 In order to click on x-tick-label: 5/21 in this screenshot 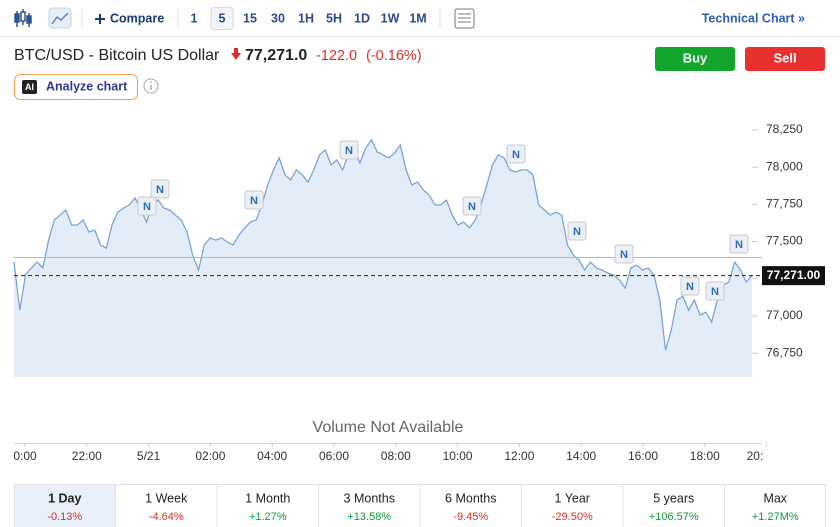, I will do `click(149, 456)`.